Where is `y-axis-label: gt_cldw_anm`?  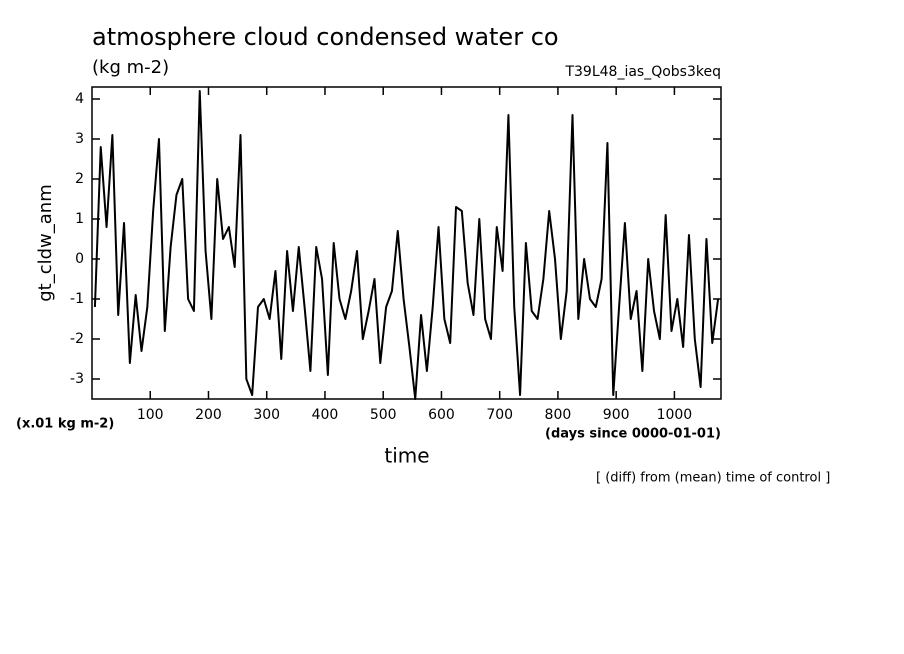 y-axis-label: gt_cldw_anm is located at coordinates (45, 243).